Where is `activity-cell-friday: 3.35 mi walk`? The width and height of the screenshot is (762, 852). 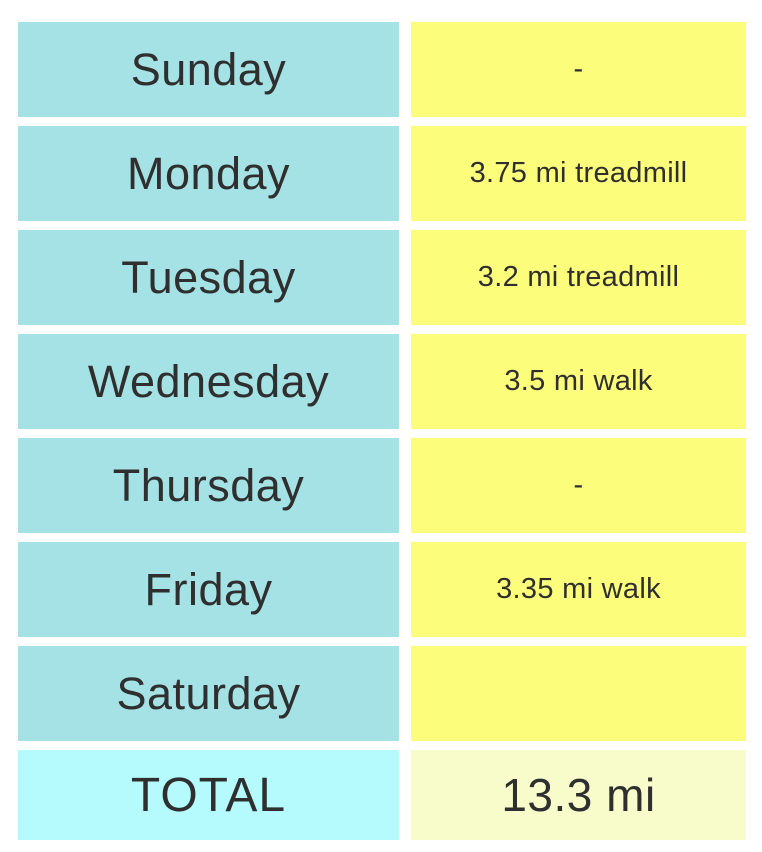 activity-cell-friday: 3.35 mi walk is located at coordinates (578, 589).